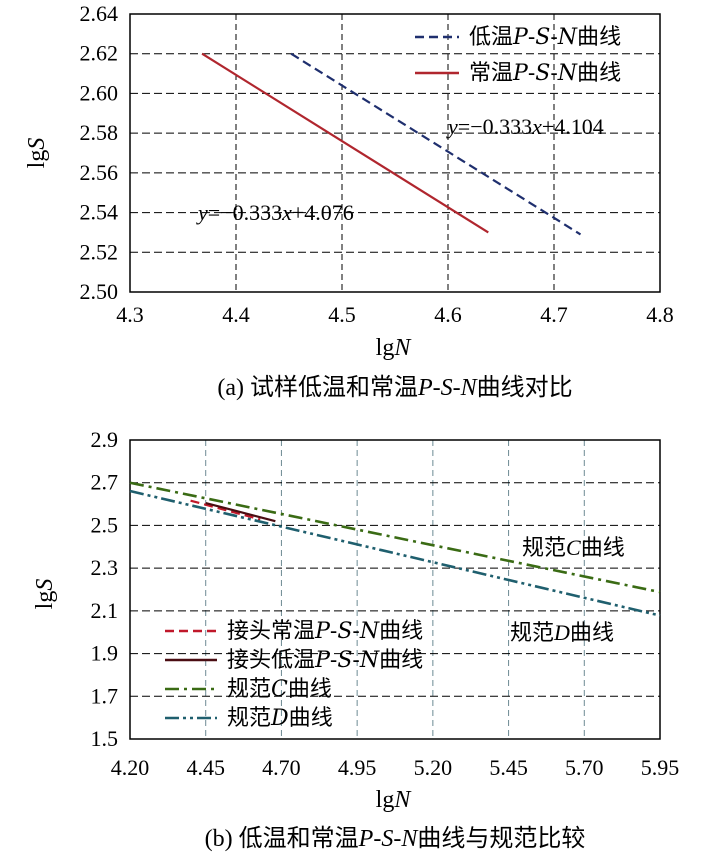 This screenshot has height=858, width=709. What do you see at coordinates (99, 172) in the screenshot?
I see `y-tick-label: 2.56` at bounding box center [99, 172].